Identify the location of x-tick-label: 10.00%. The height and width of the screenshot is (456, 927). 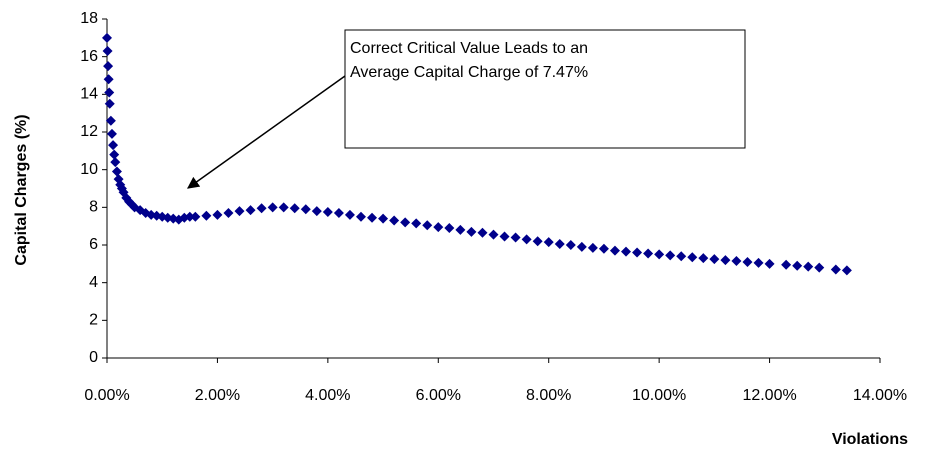
(659, 395).